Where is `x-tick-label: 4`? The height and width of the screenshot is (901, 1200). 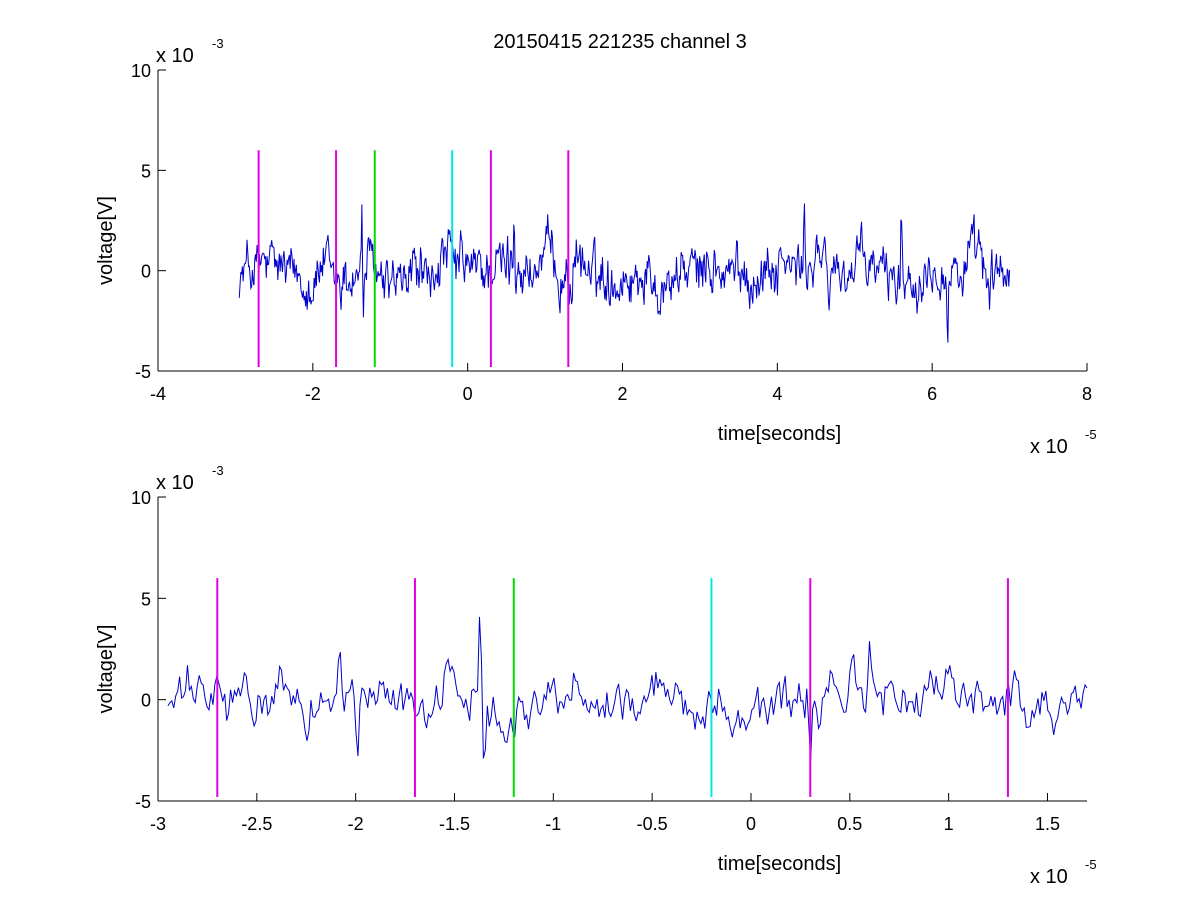
x-tick-label: 4 is located at coordinates (777, 394).